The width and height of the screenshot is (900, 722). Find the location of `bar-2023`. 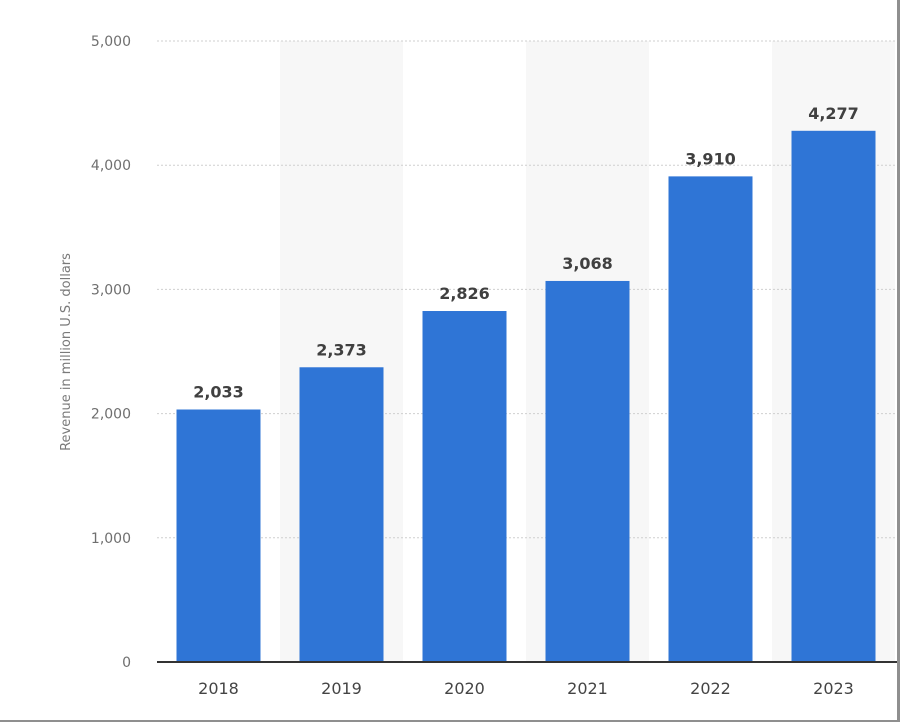

bar-2023 is located at coordinates (833, 396).